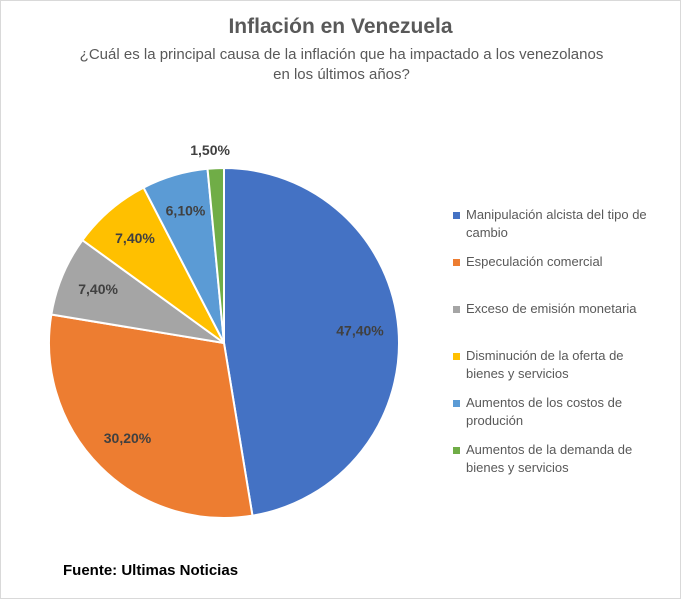 This screenshot has height=600, width=681. Describe the element at coordinates (135, 238) in the screenshot. I see `pie-slice-label-4: 7,40%` at that location.